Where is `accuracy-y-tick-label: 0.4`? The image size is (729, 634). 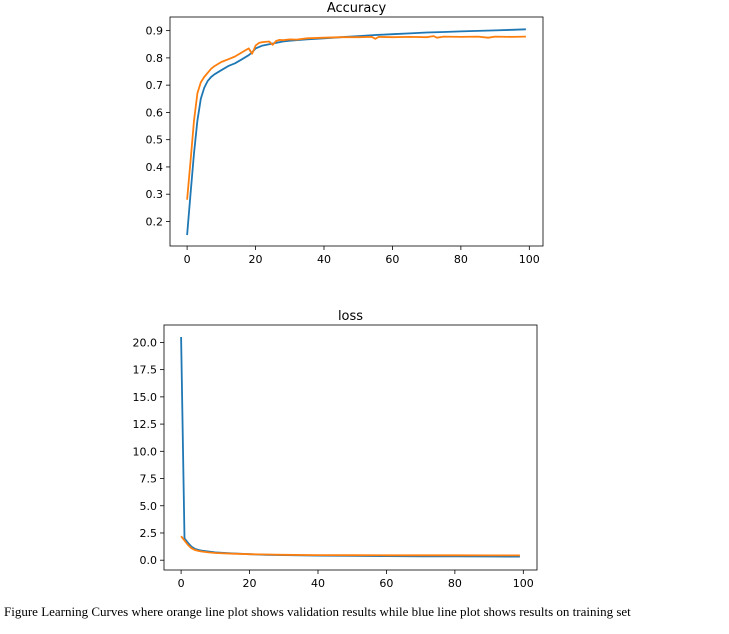
accuracy-y-tick-label: 0.4 is located at coordinates (155, 167).